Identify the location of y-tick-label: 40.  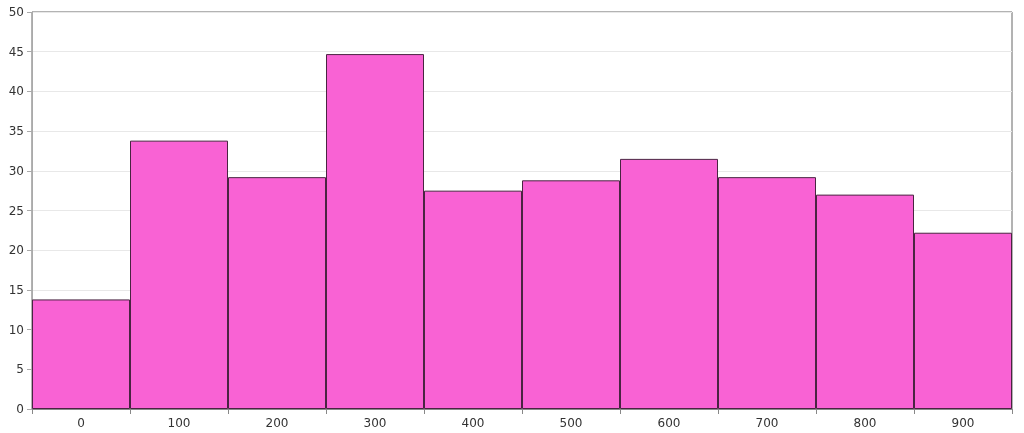
(16, 91).